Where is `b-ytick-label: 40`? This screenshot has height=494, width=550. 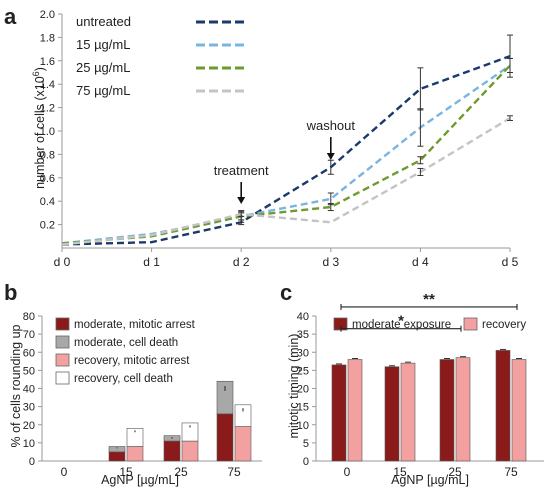 b-ytick-label: 40 is located at coordinates (29, 390).